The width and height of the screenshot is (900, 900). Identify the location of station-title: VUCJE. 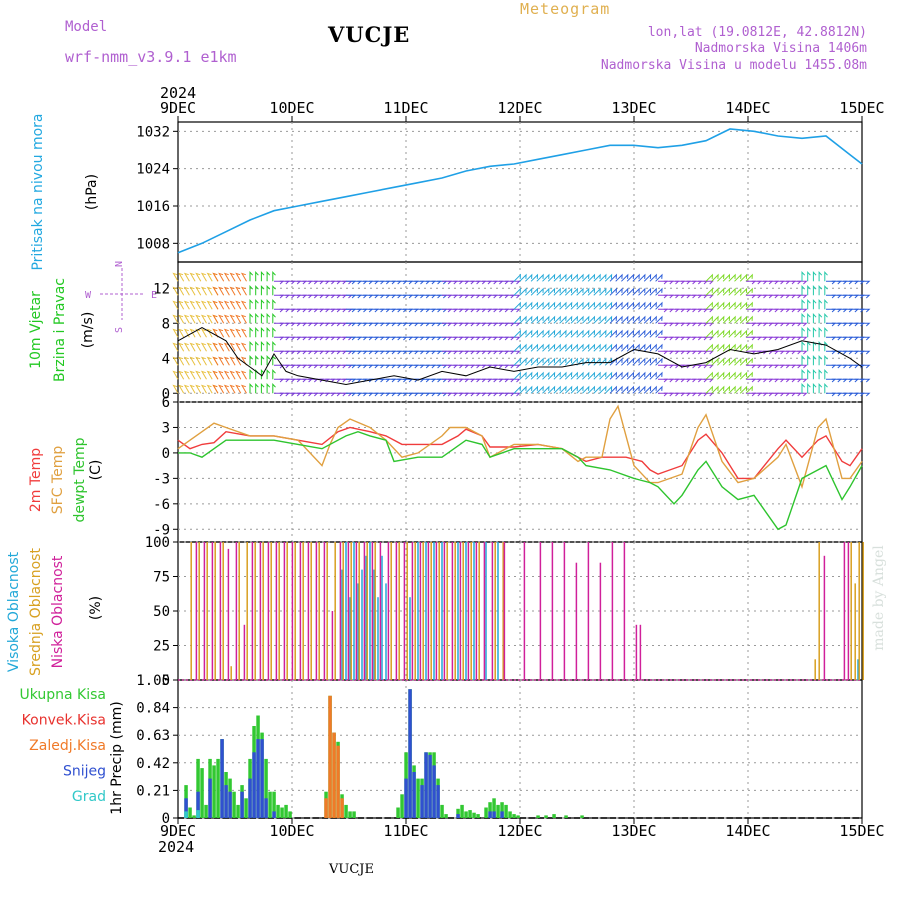
(369, 34).